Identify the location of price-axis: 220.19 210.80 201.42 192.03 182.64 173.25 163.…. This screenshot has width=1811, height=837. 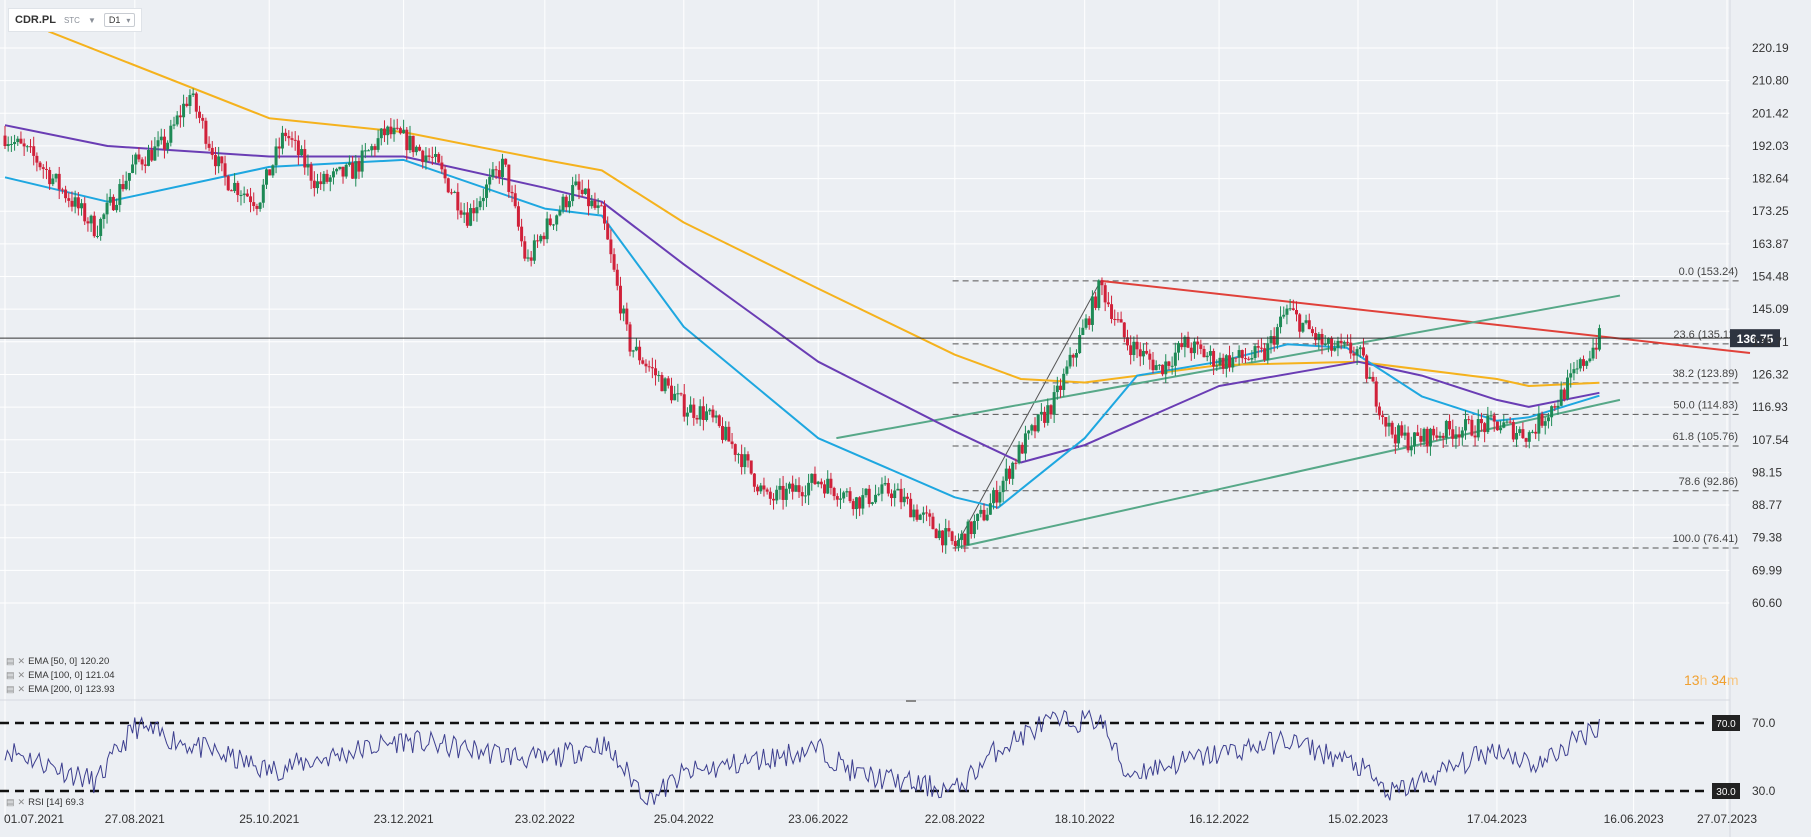
(1770, 325).